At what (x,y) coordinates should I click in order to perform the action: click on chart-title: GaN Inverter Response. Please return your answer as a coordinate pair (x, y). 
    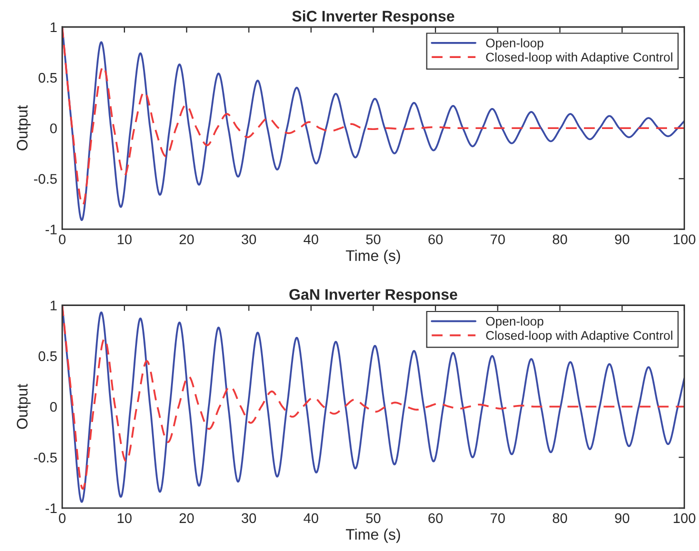
    Looking at the image, I should click on (373, 296).